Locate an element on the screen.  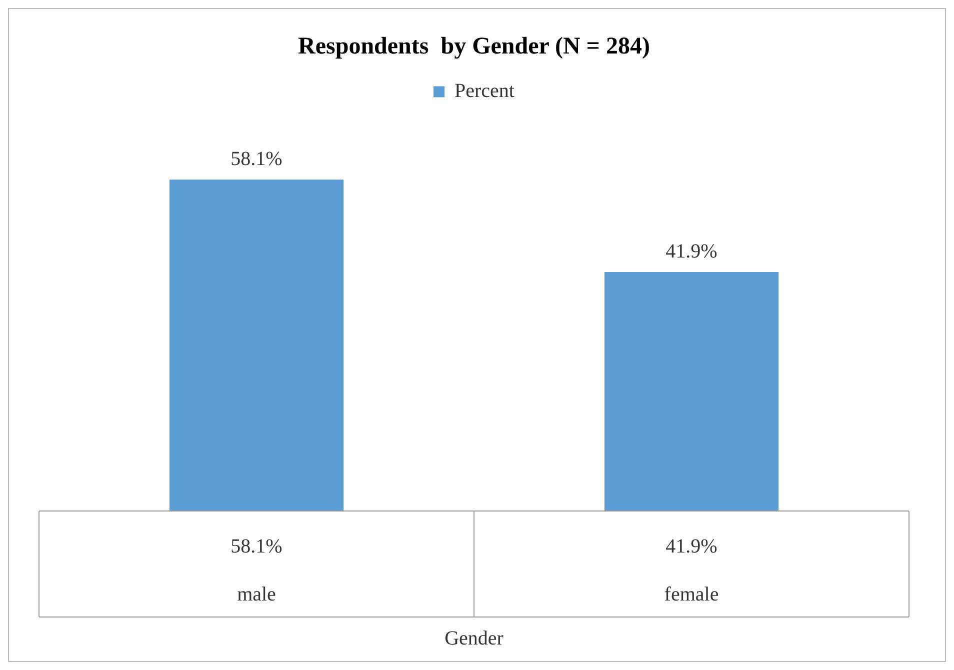
x-tick-label: male is located at coordinates (256, 594).